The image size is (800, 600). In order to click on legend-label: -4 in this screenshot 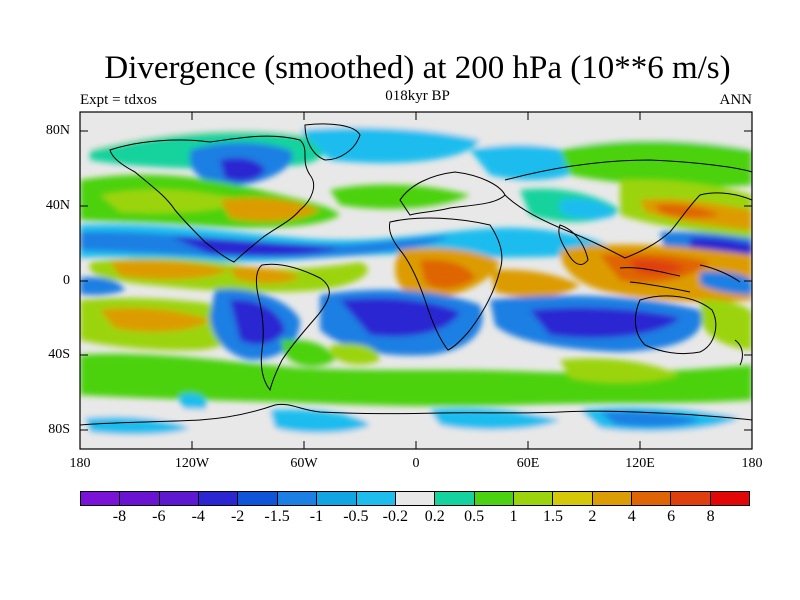, I will do `click(198, 516)`.